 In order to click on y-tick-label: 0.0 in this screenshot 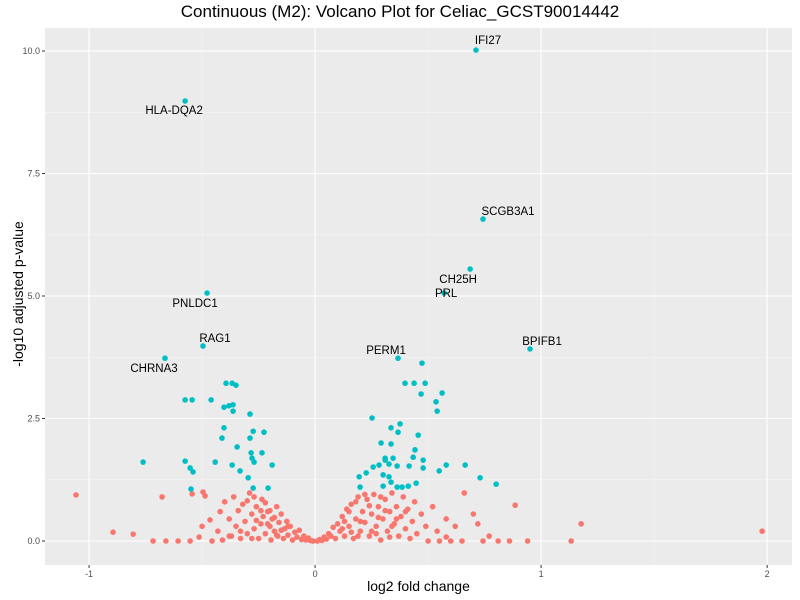, I will do `click(33, 541)`.